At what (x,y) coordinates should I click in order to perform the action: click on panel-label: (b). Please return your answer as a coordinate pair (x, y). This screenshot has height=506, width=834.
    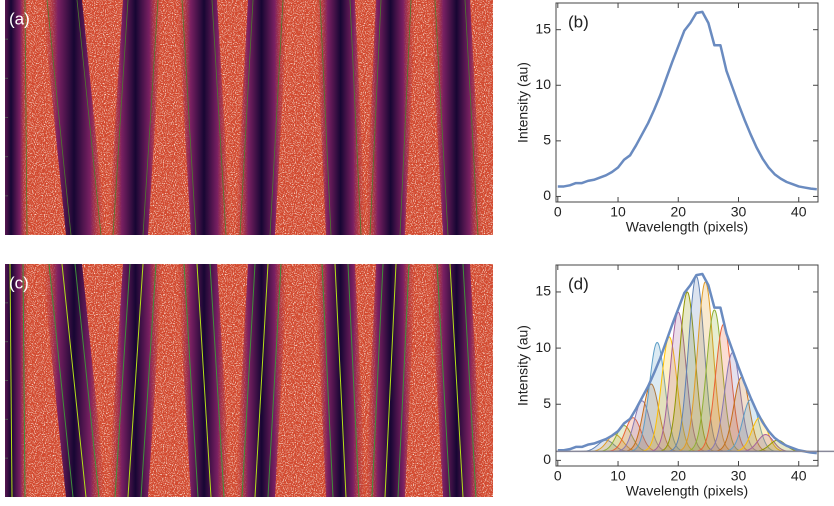
    Looking at the image, I should click on (578, 21).